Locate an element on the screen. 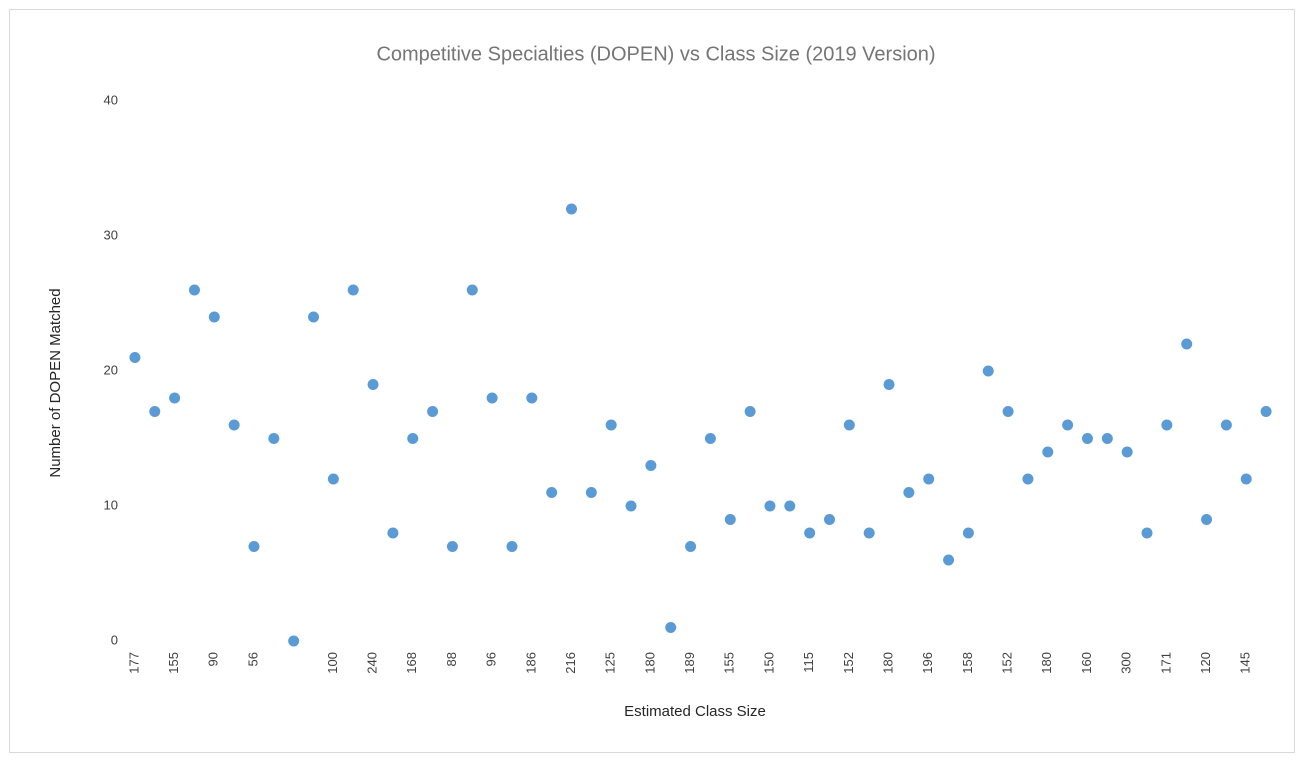  y-tick-label: 0 is located at coordinates (114, 639).